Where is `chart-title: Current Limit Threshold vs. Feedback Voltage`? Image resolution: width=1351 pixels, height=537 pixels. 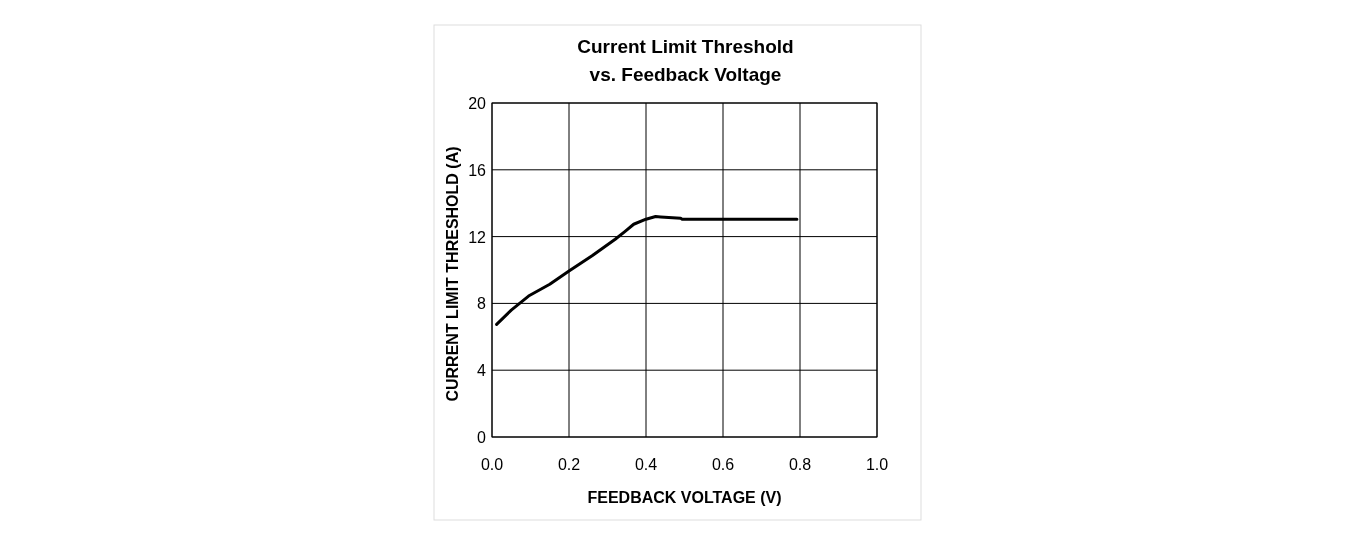 chart-title: Current Limit Threshold vs. Feedback Voltage is located at coordinates (685, 60).